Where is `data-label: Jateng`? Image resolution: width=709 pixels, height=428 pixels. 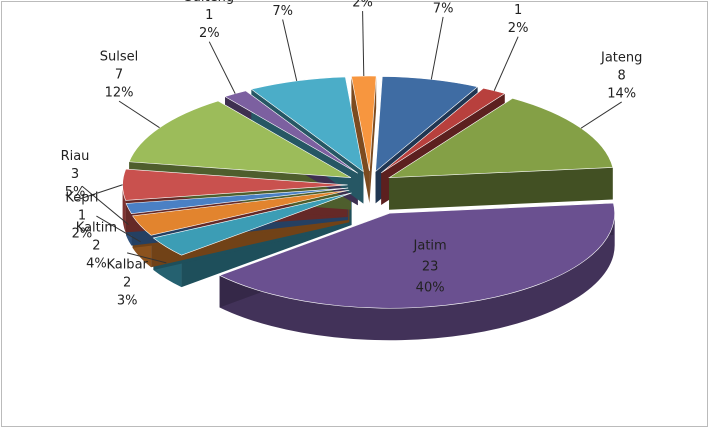
data-label: Jateng is located at coordinates (621, 57).